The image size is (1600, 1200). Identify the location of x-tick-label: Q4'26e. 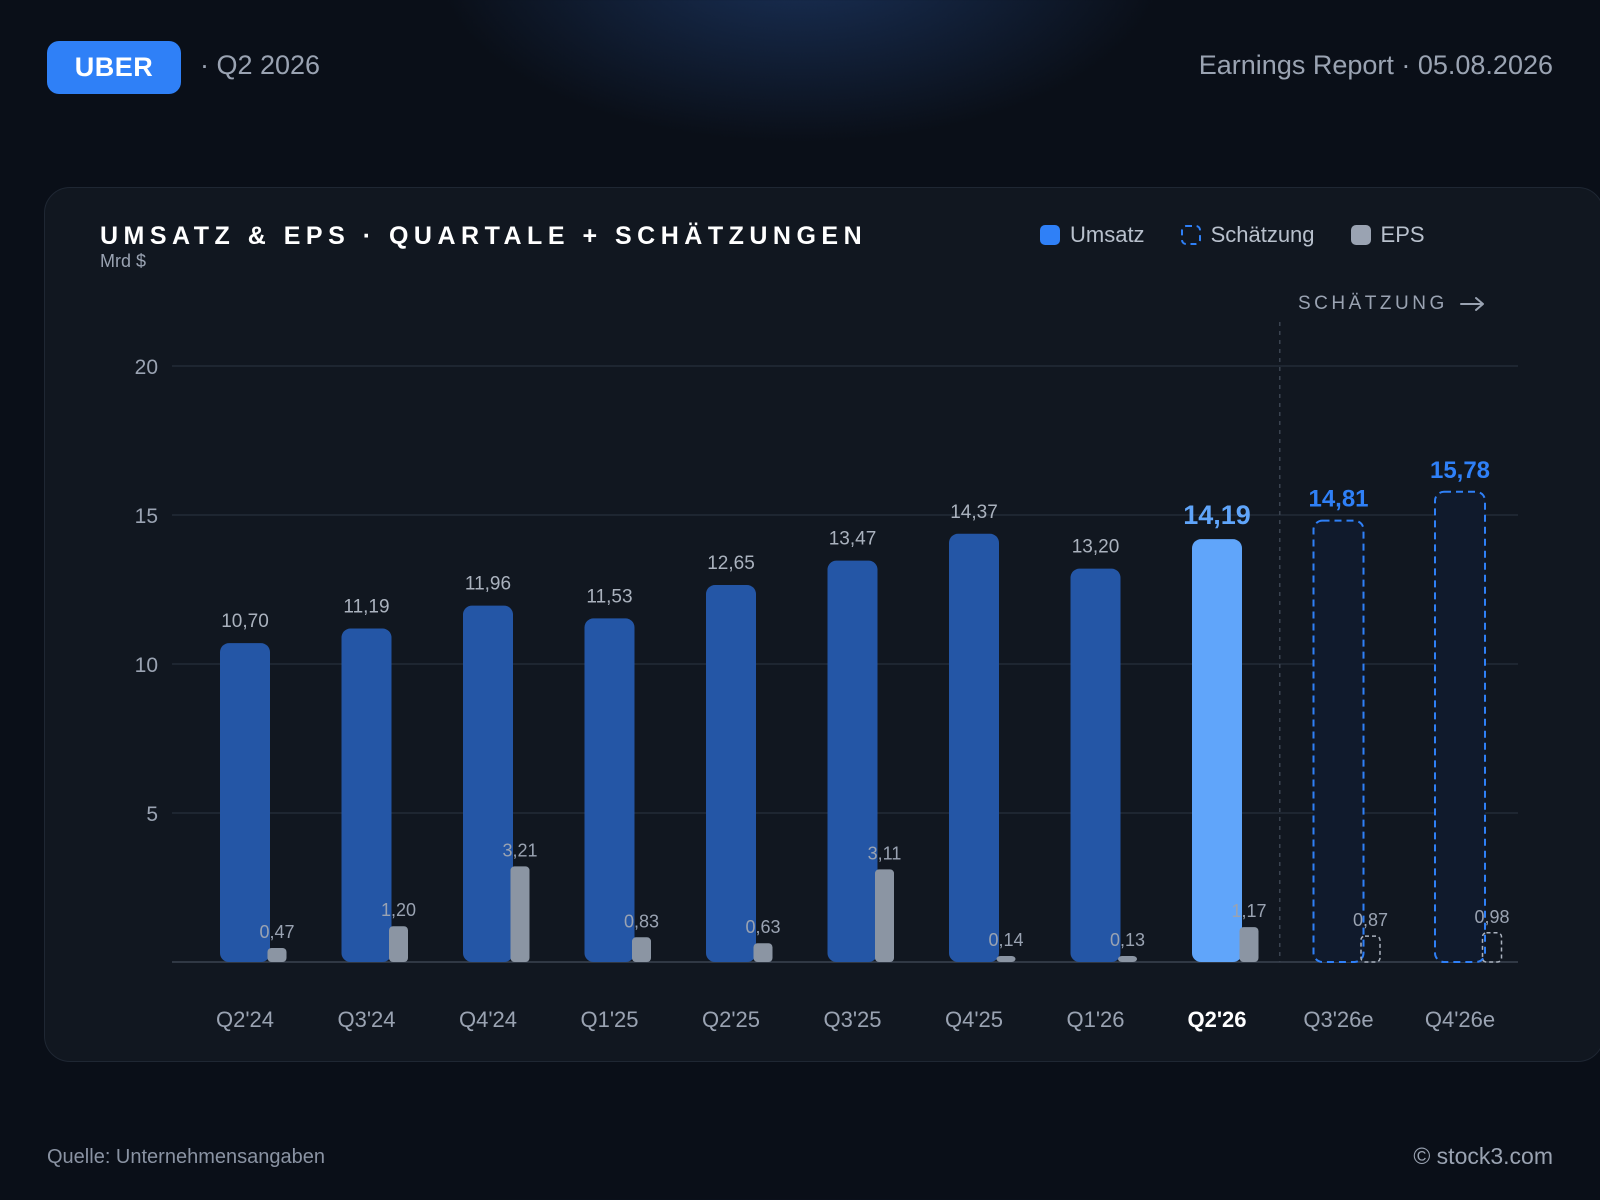
(1460, 1019).